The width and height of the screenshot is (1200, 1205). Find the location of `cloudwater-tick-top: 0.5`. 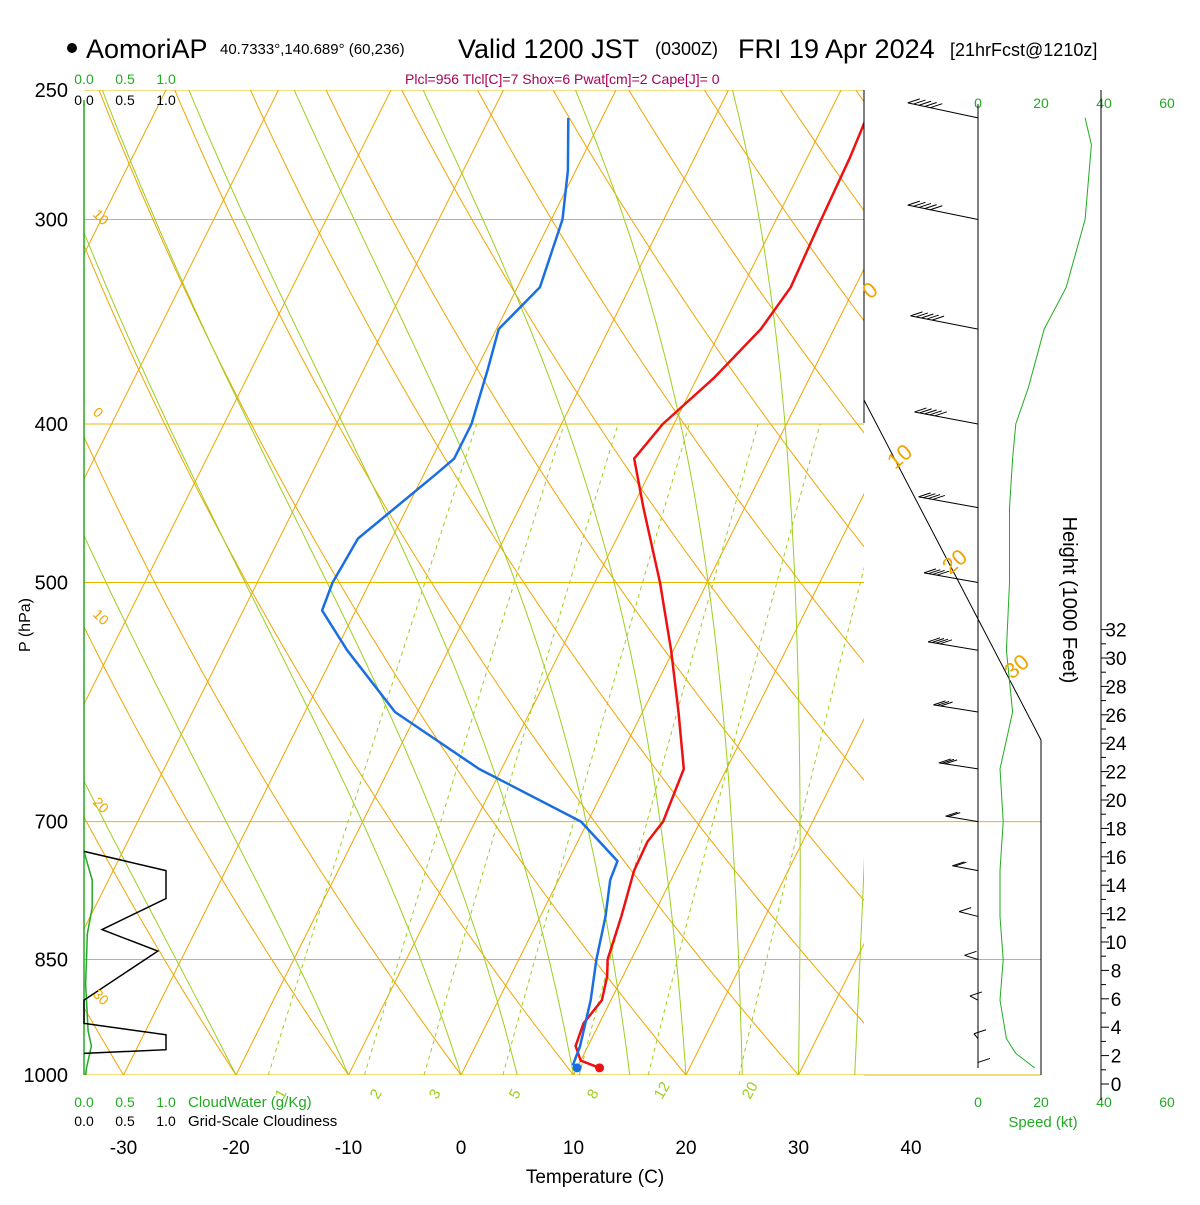

cloudwater-tick-top: 0.5 is located at coordinates (125, 79).